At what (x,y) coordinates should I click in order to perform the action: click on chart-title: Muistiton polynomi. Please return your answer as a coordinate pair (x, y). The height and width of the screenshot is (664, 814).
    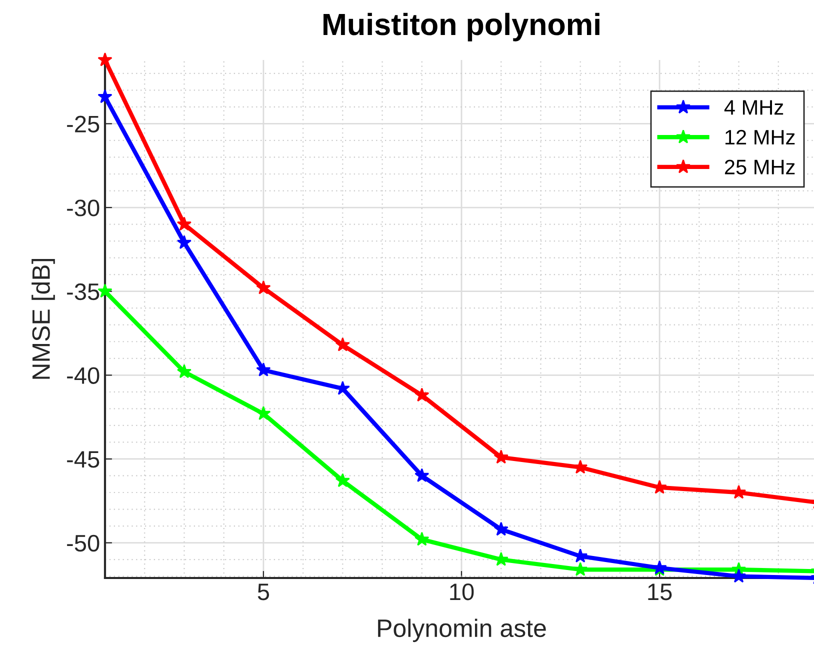
    Looking at the image, I should click on (462, 27).